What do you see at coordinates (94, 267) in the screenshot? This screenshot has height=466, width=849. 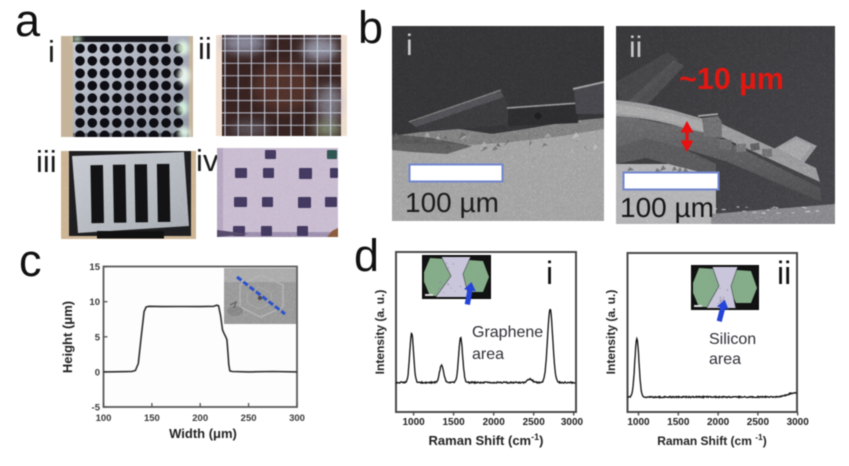 I see `svg-text: 15` at bounding box center [94, 267].